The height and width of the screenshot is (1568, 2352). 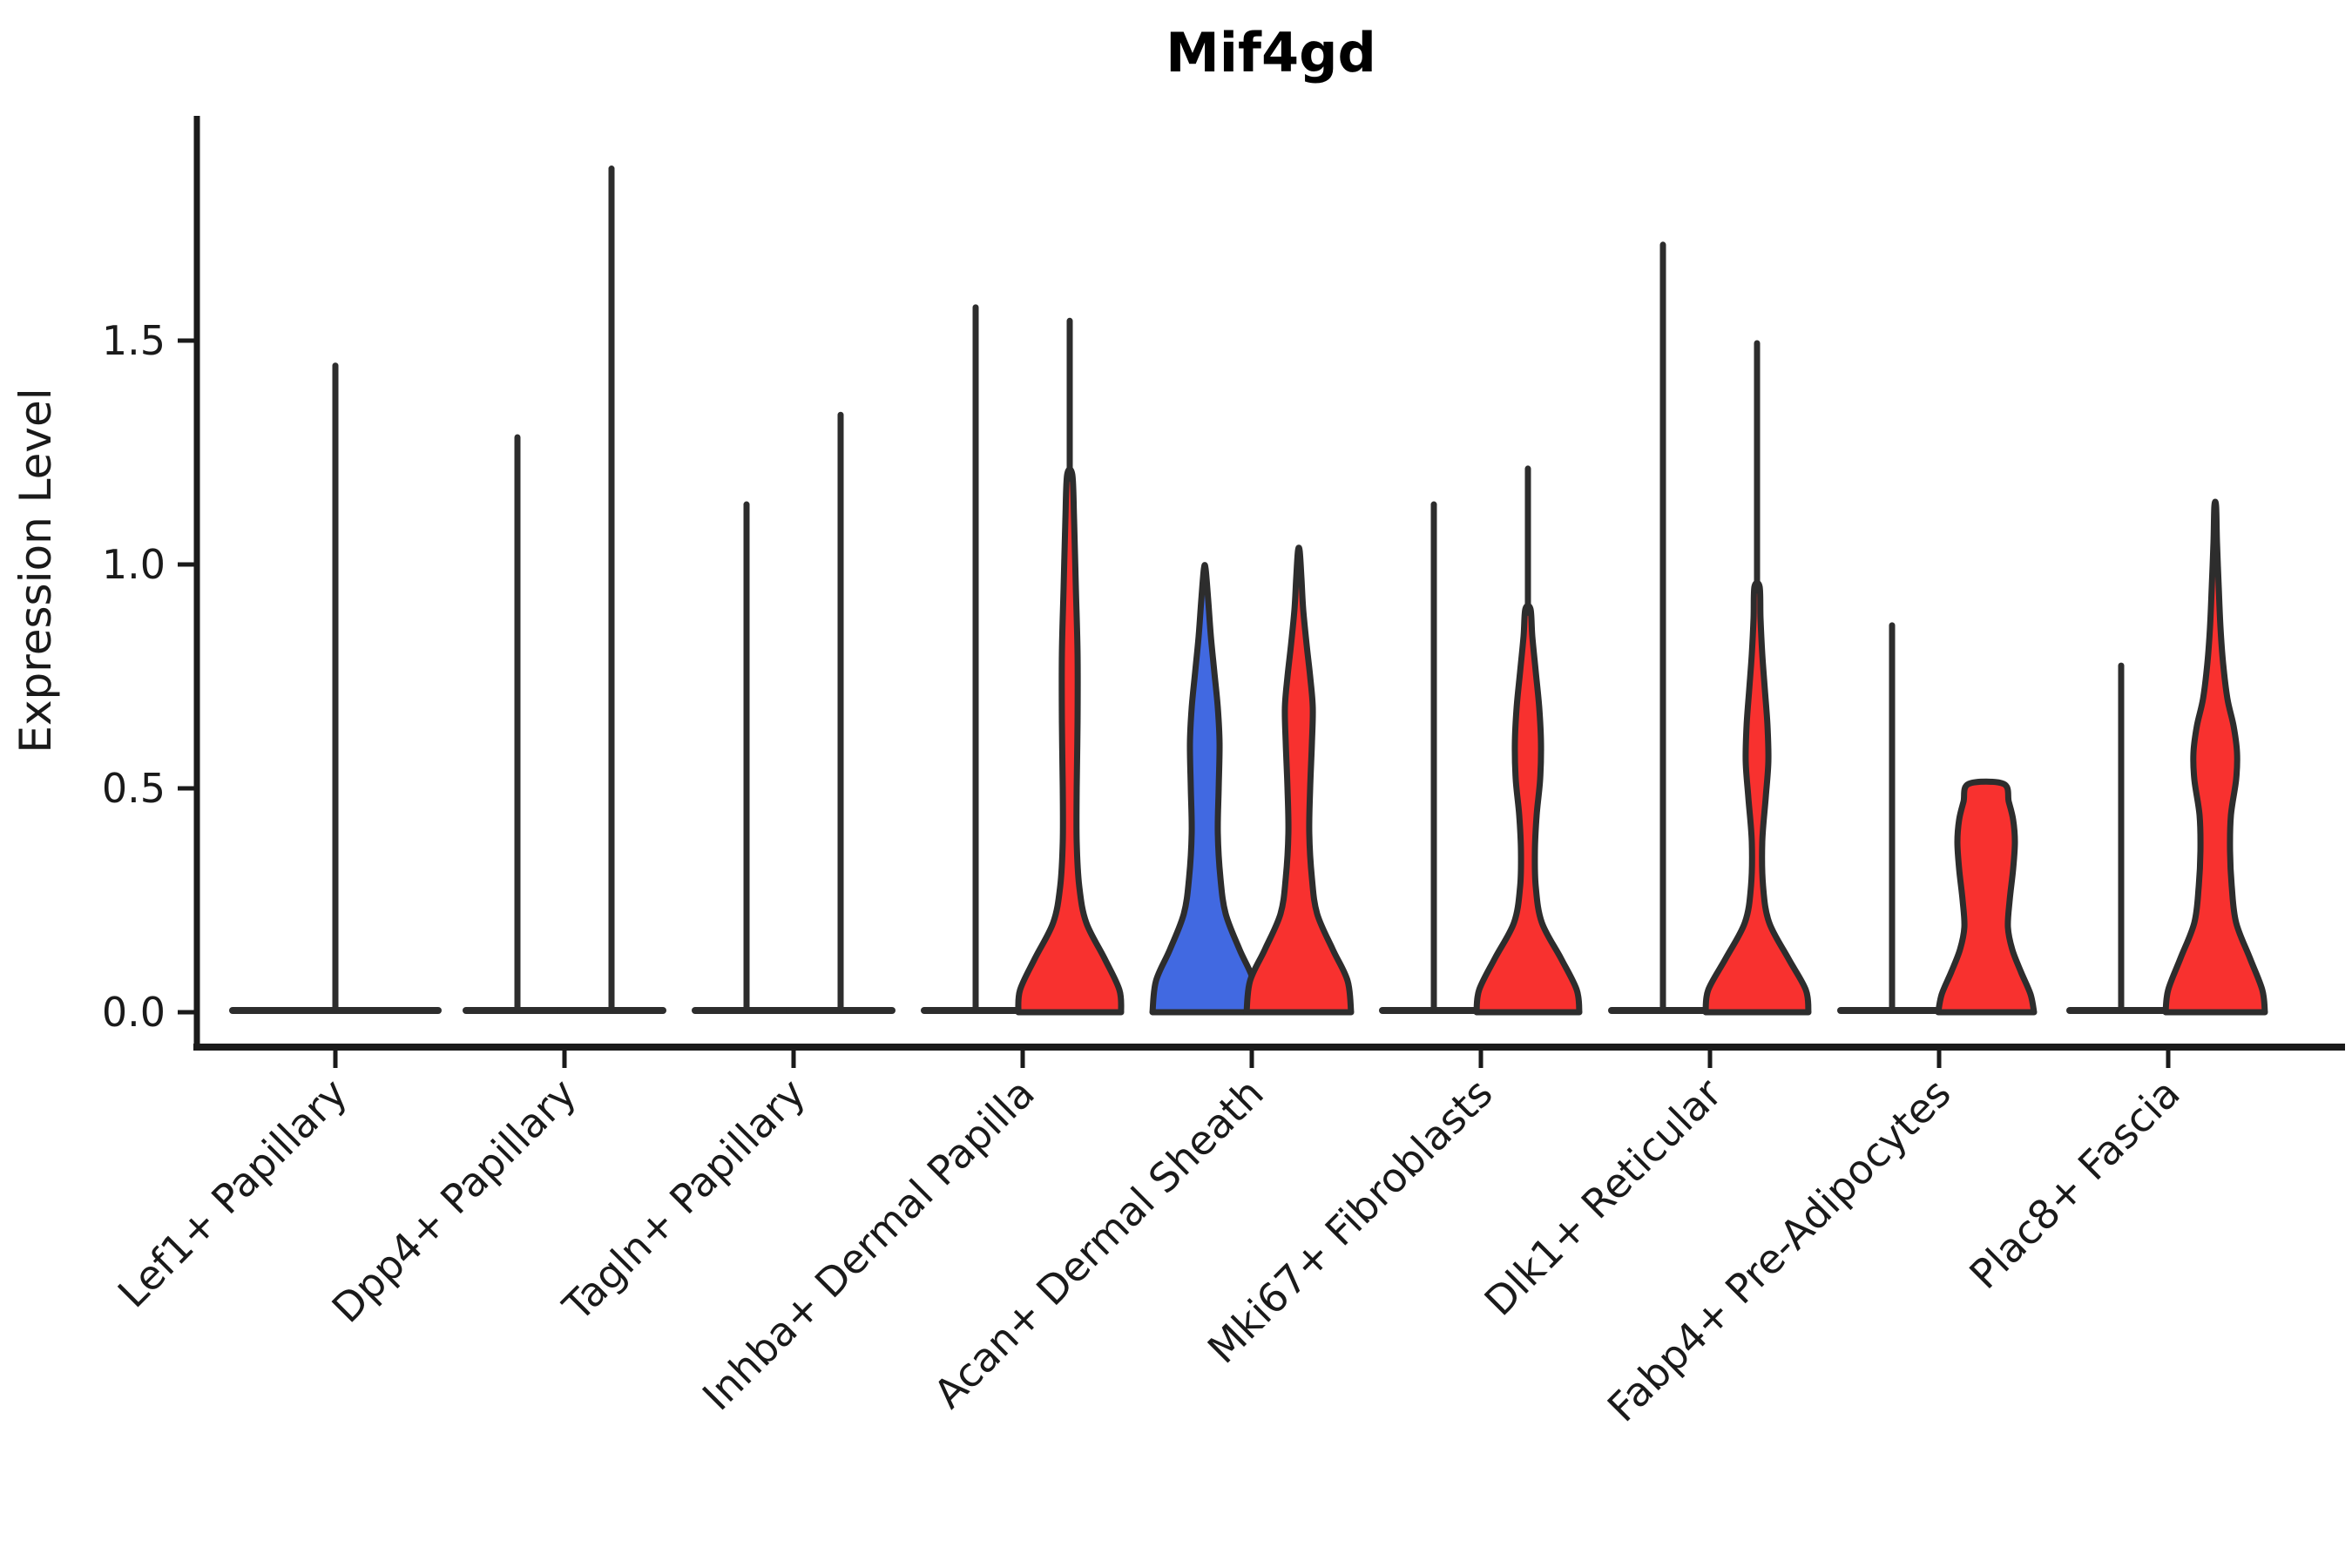 I want to click on violin-5-left, so click(x=1204, y=789).